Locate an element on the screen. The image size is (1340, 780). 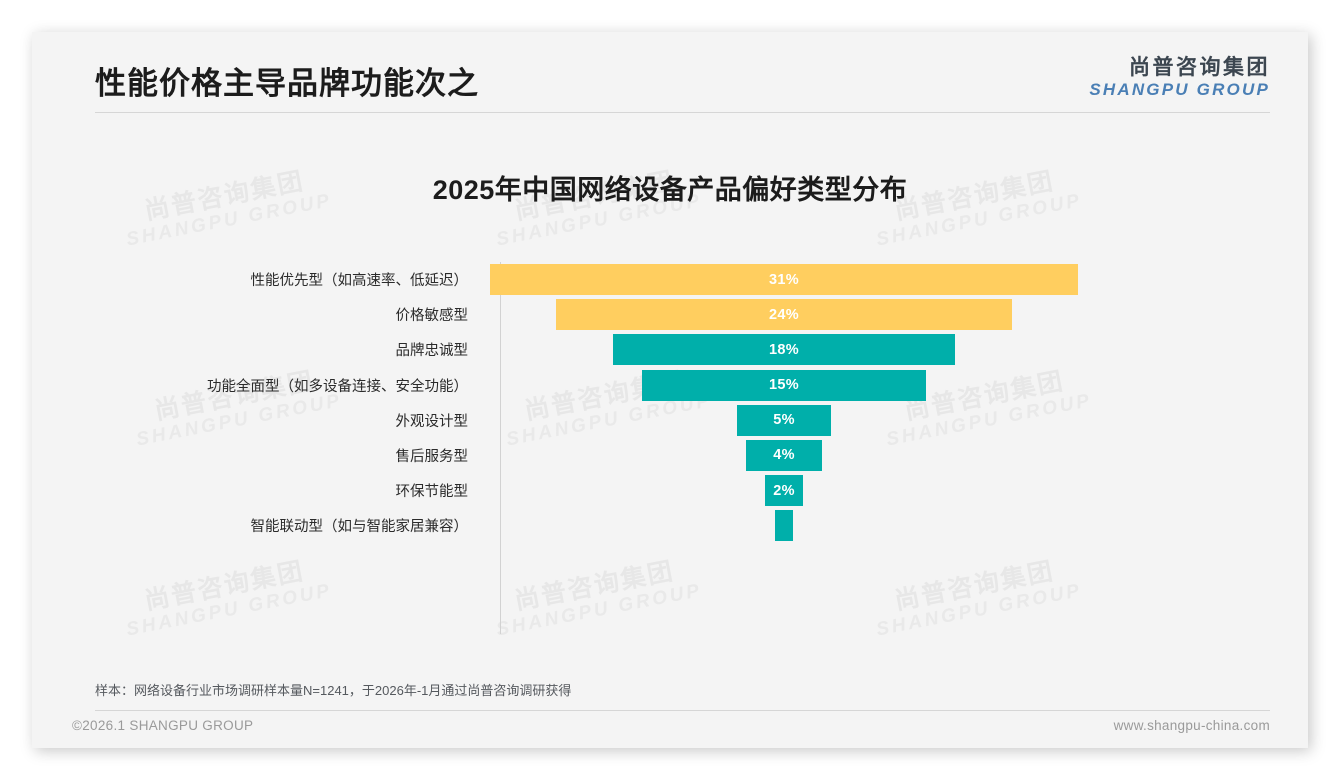
logo-english-text: SHANGPU GROUP is located at coordinates (1179, 89).